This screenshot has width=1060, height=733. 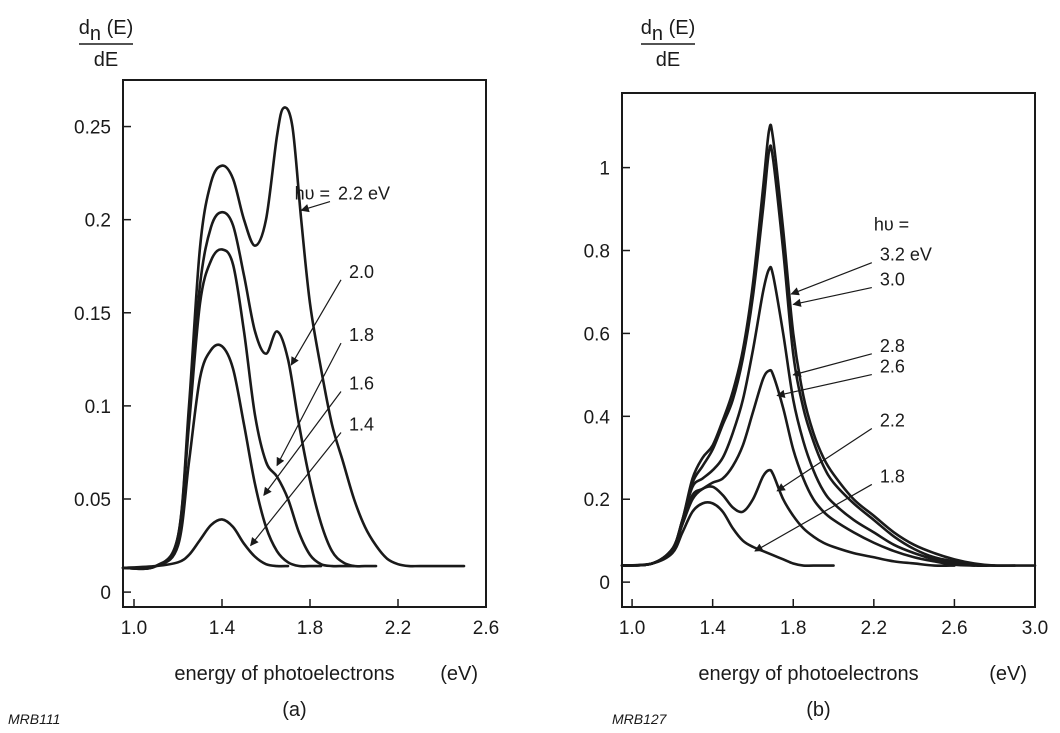 I want to click on x-tick-label-b: 1.4, so click(x=712, y=628).